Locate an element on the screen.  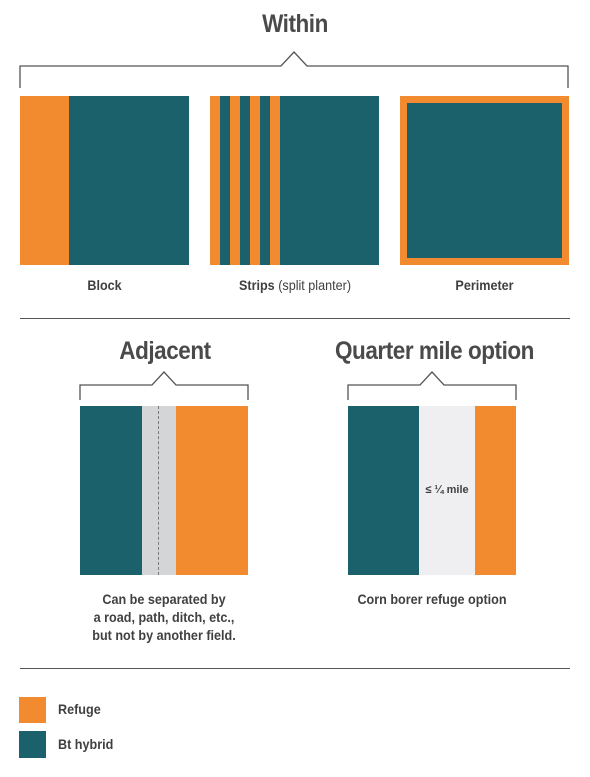
road-center-line is located at coordinates (158, 490).